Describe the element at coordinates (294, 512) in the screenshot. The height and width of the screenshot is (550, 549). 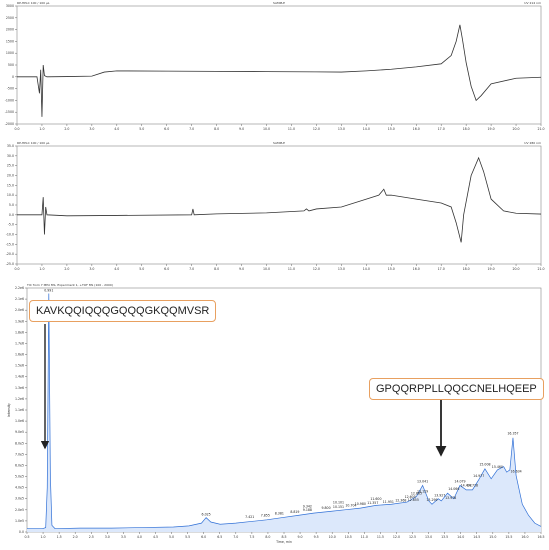
I see `peak-label: 8.819` at that location.